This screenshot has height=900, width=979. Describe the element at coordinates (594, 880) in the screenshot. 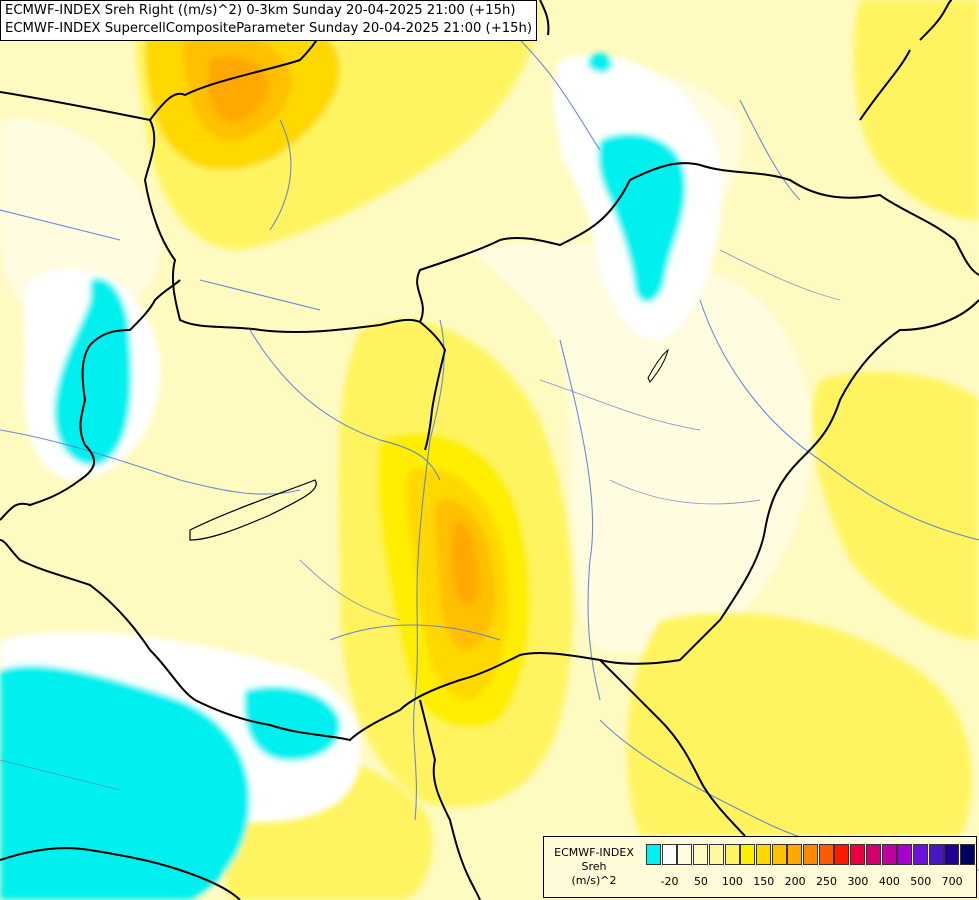

I see `legend-title-line-3: (m/s)^2` at that location.